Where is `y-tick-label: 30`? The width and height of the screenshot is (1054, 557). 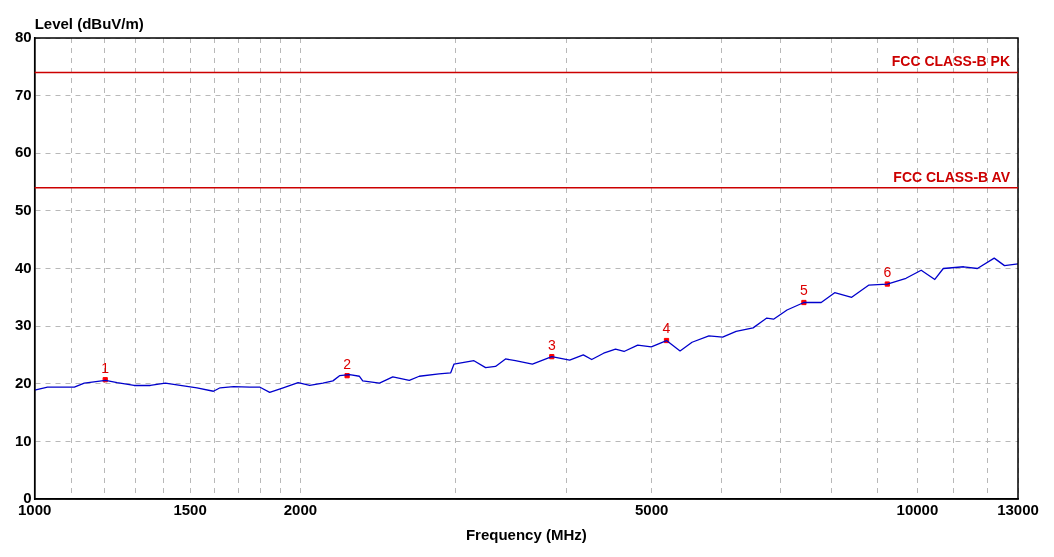 y-tick-label: 30 is located at coordinates (23, 325).